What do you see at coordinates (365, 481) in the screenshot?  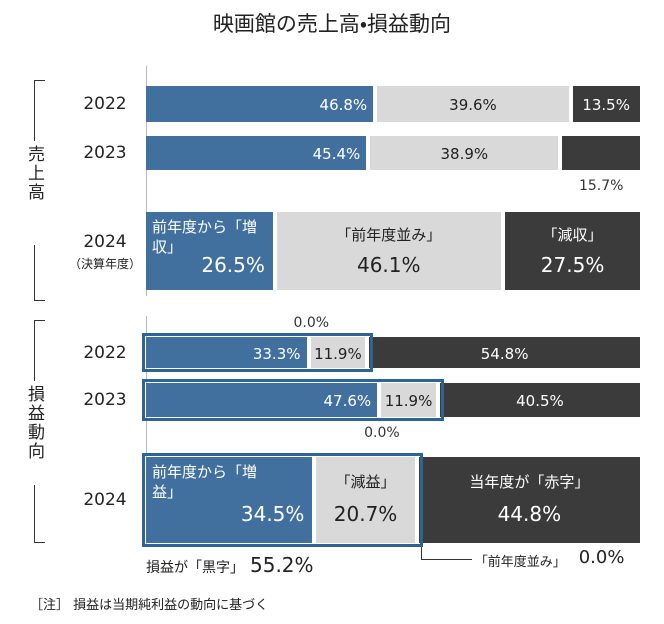 I see `series-name: 「減益」` at bounding box center [365, 481].